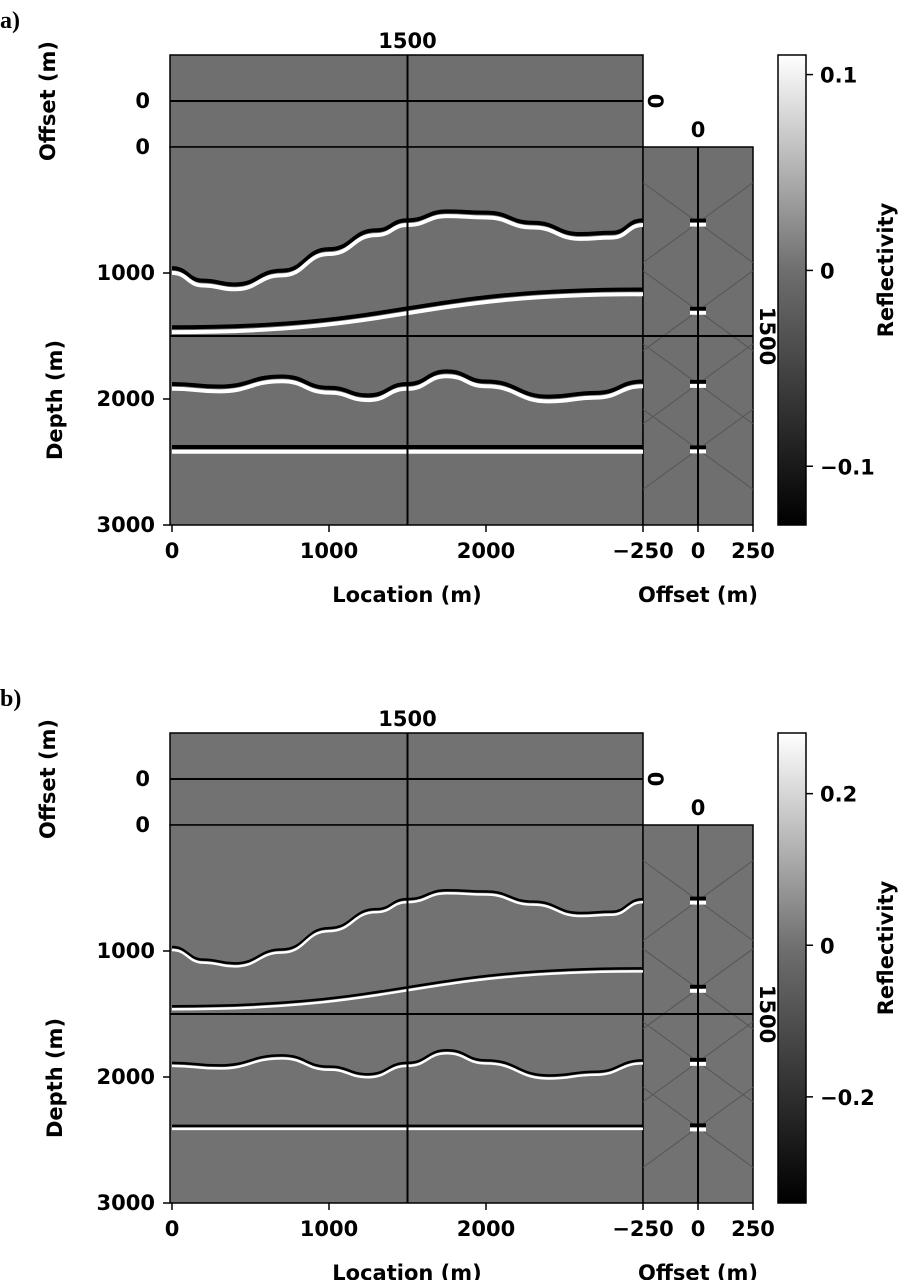  Describe the element at coordinates (847, 467) in the screenshot. I see `colorbar-tick-label: −0.1` at that location.